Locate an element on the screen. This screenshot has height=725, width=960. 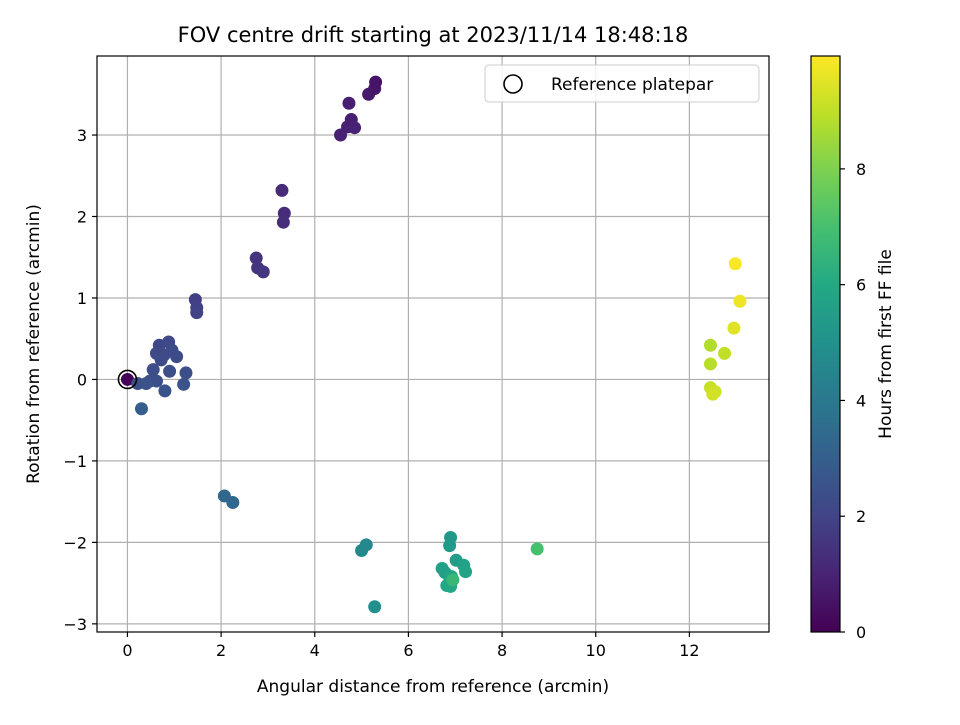
colorbar-tick-label: 2 is located at coordinates (861, 516).